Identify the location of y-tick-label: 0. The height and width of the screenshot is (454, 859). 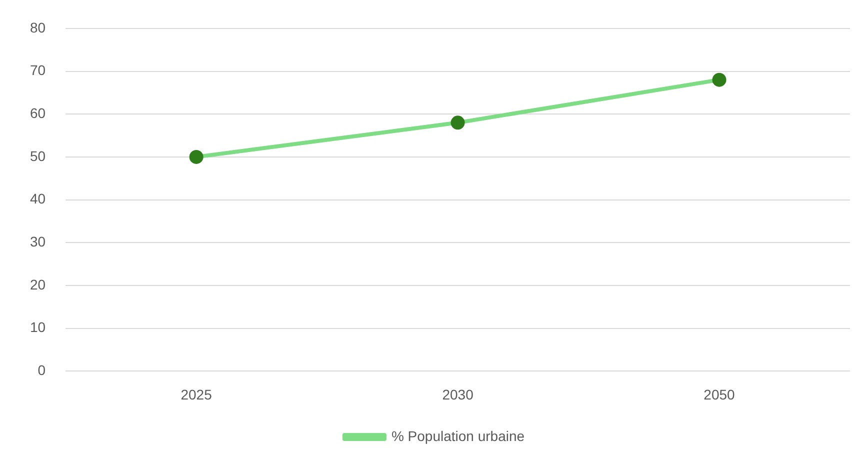
(42, 370).